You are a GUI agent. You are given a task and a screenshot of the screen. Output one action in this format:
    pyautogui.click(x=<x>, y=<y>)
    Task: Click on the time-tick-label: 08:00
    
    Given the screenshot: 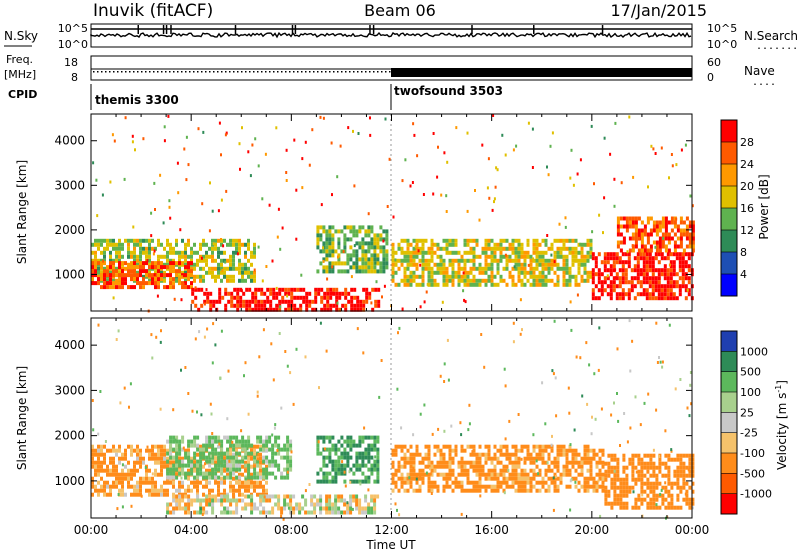 What is the action you would take?
    pyautogui.click(x=291, y=530)
    